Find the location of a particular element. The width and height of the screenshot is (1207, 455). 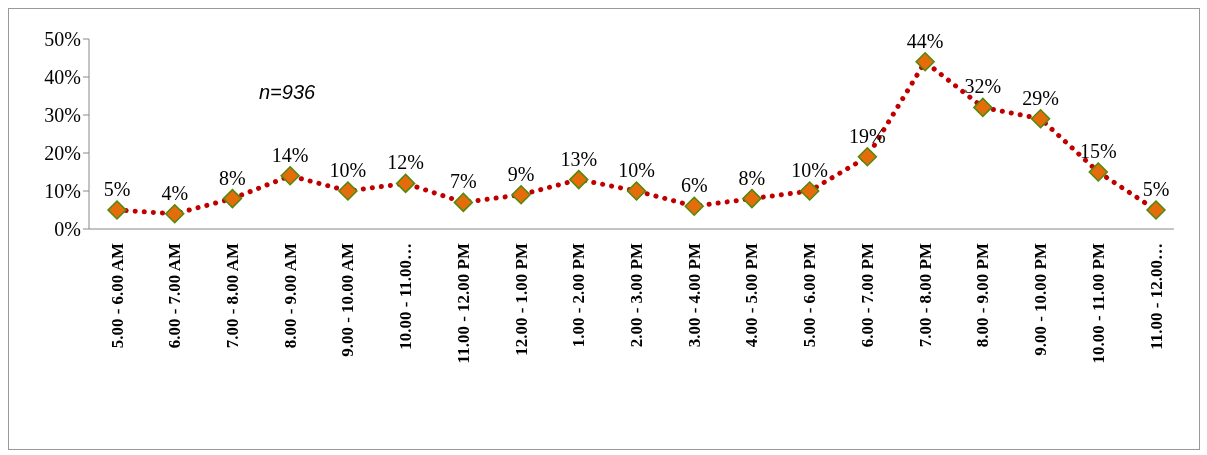

x-tick-label: 9.00 - 10.00 AM is located at coordinates (348, 300).